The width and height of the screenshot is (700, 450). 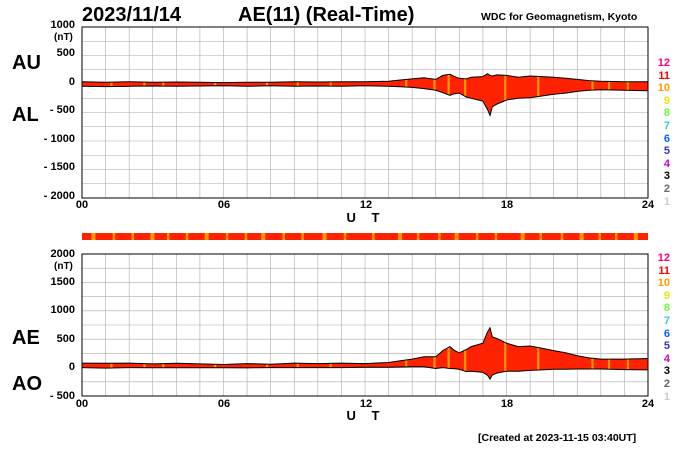 What do you see at coordinates (82, 404) in the screenshot?
I see `x-tick-label: 00` at bounding box center [82, 404].